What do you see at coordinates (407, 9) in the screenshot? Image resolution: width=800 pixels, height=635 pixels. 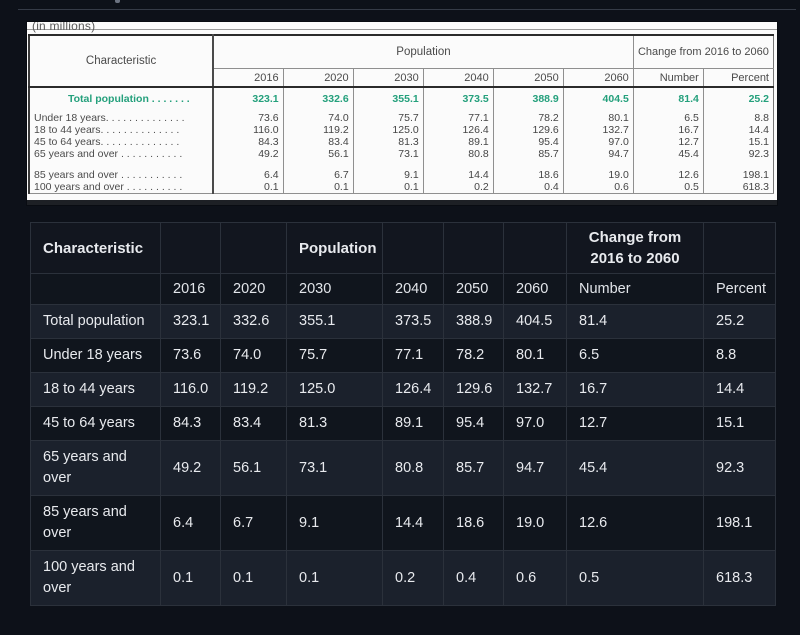 I see `top-divider` at bounding box center [407, 9].